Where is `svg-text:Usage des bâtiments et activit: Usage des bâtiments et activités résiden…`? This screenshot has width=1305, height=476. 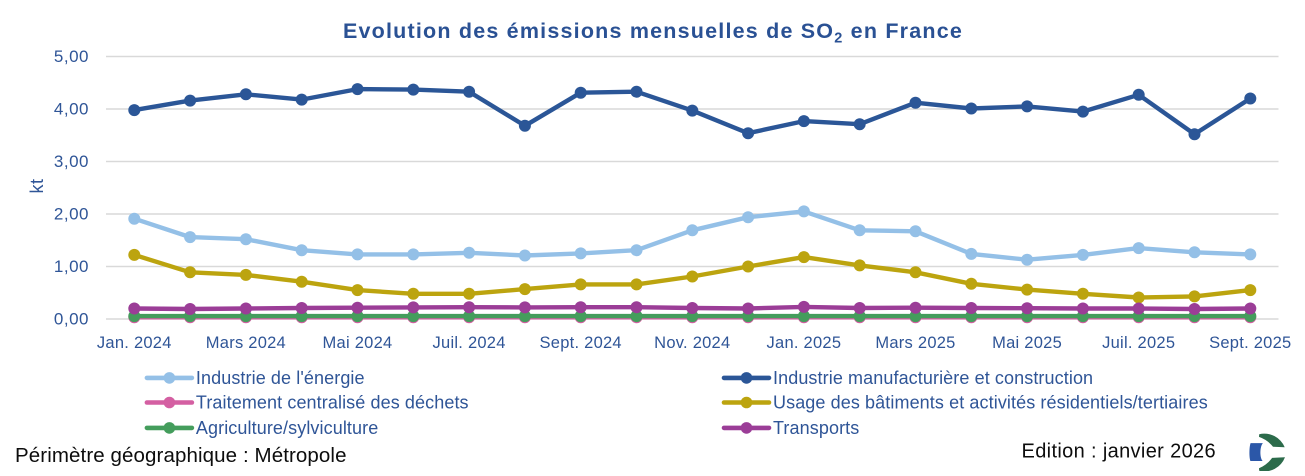
svg-text:Usage des bâtiments et activit: Usage des bâtiments et activités résiden… is located at coordinates (990, 403).